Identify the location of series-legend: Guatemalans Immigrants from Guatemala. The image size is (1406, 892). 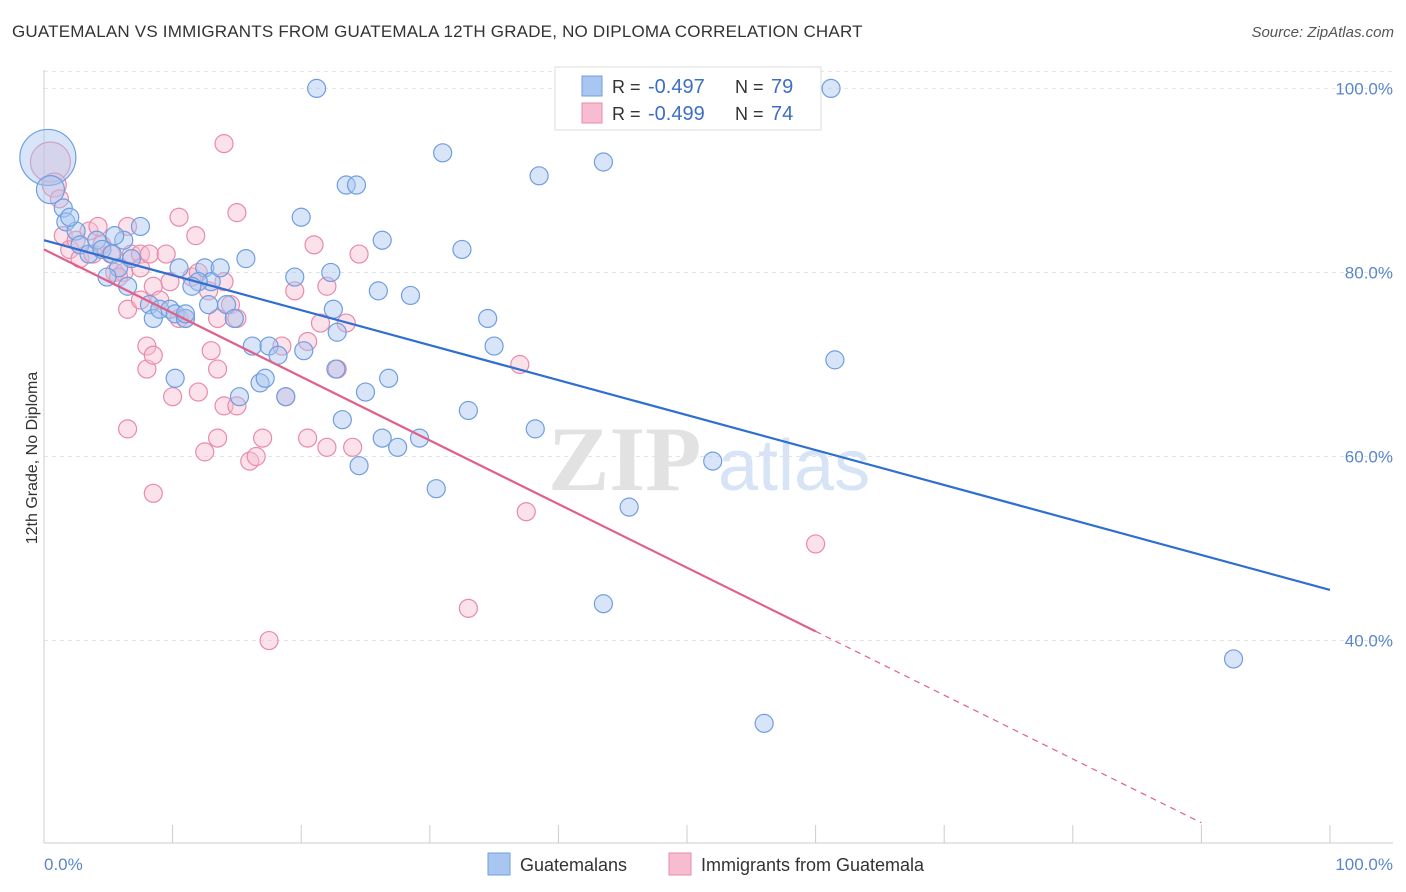
(706, 864).